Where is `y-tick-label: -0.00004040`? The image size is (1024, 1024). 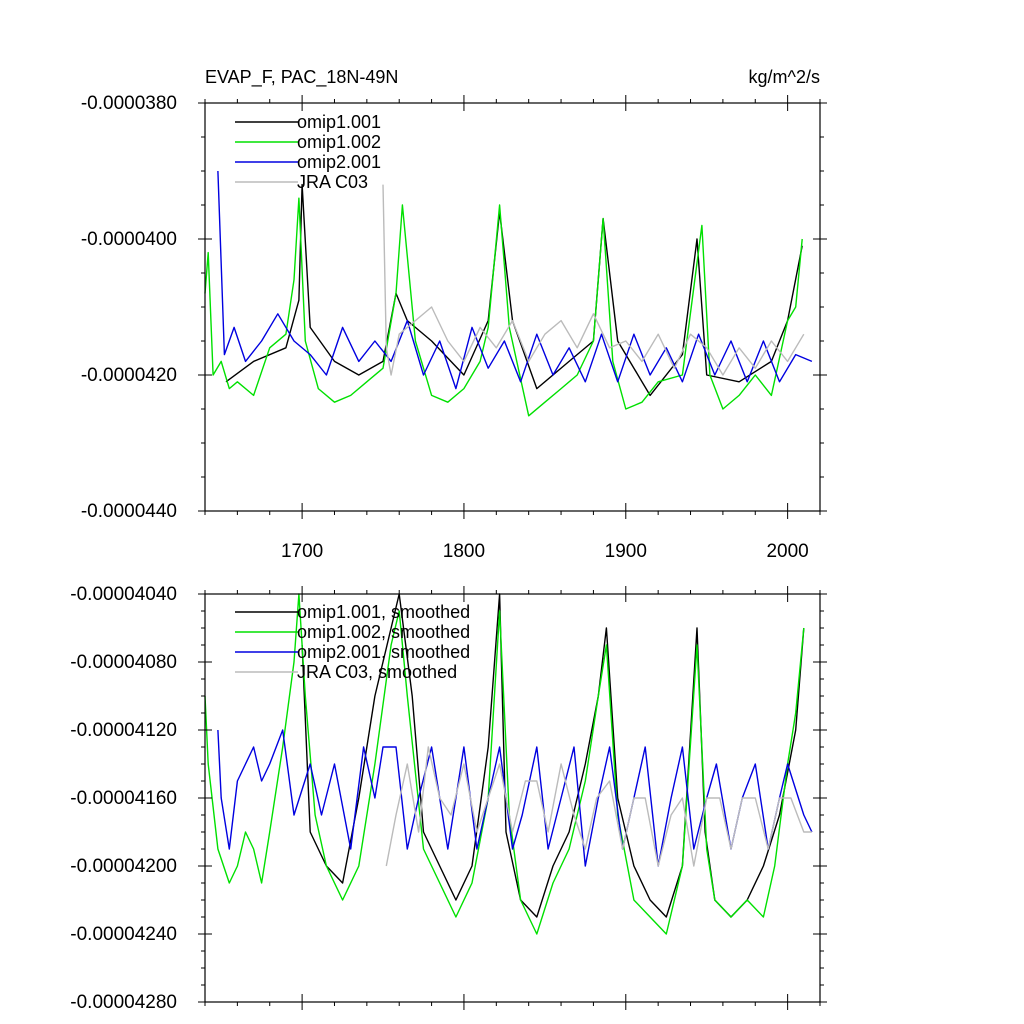 y-tick-label: -0.00004040 is located at coordinates (123, 594).